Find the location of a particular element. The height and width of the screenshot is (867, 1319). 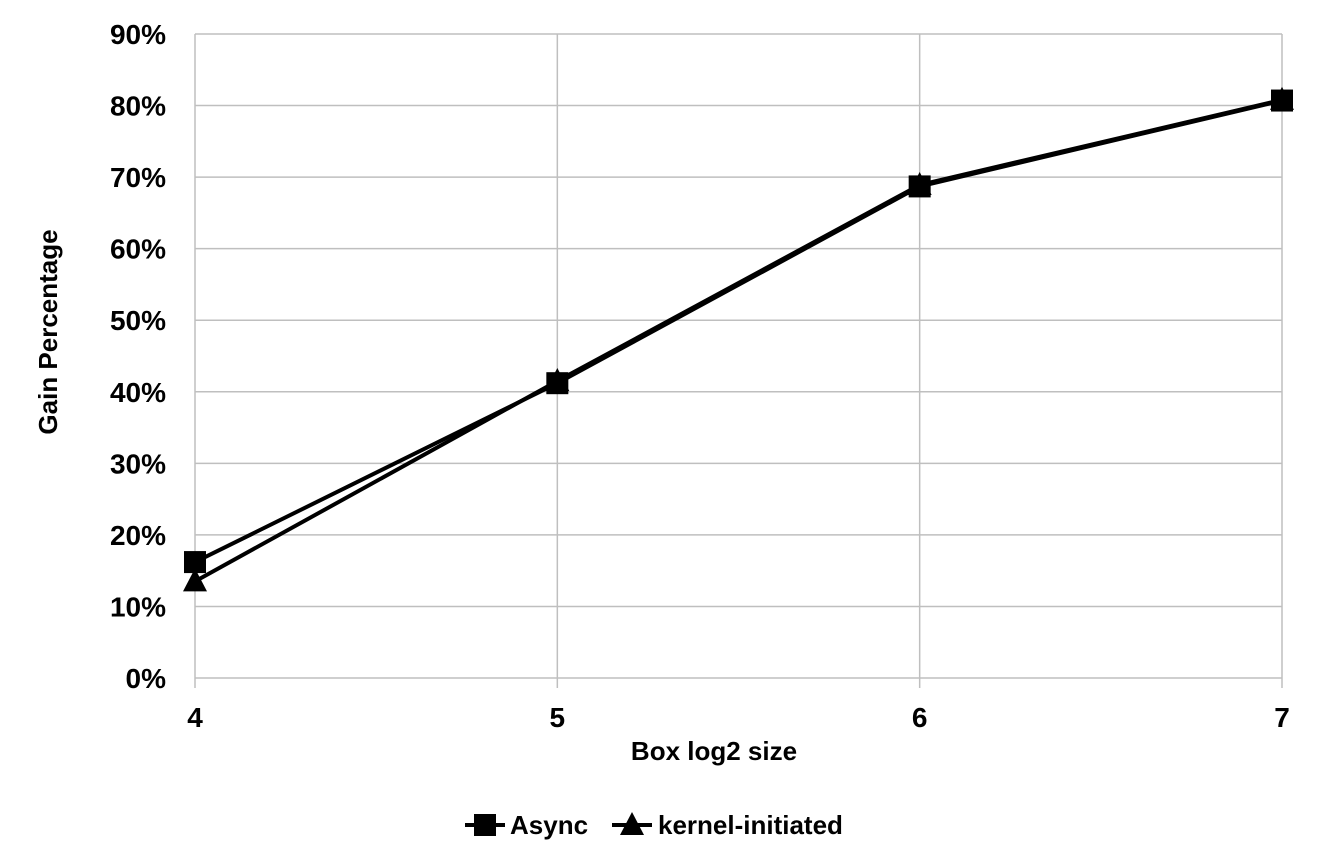

y-tick-label: 10% is located at coordinates (138, 606).